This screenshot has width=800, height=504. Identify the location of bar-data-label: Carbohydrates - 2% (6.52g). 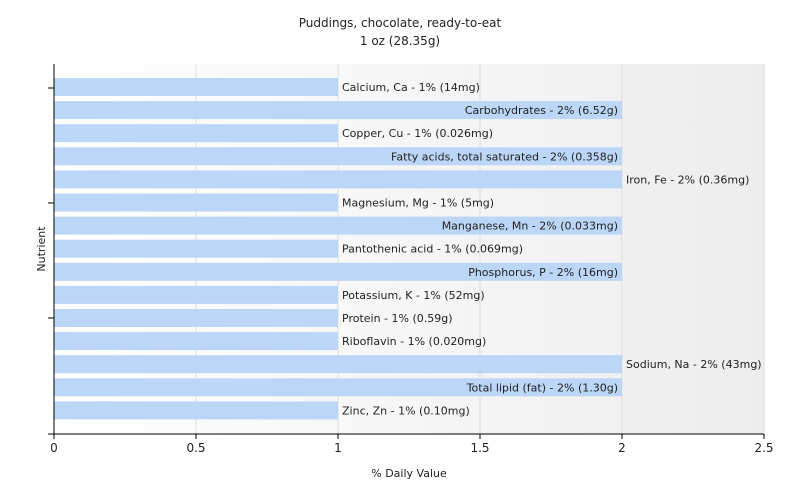
(541, 110).